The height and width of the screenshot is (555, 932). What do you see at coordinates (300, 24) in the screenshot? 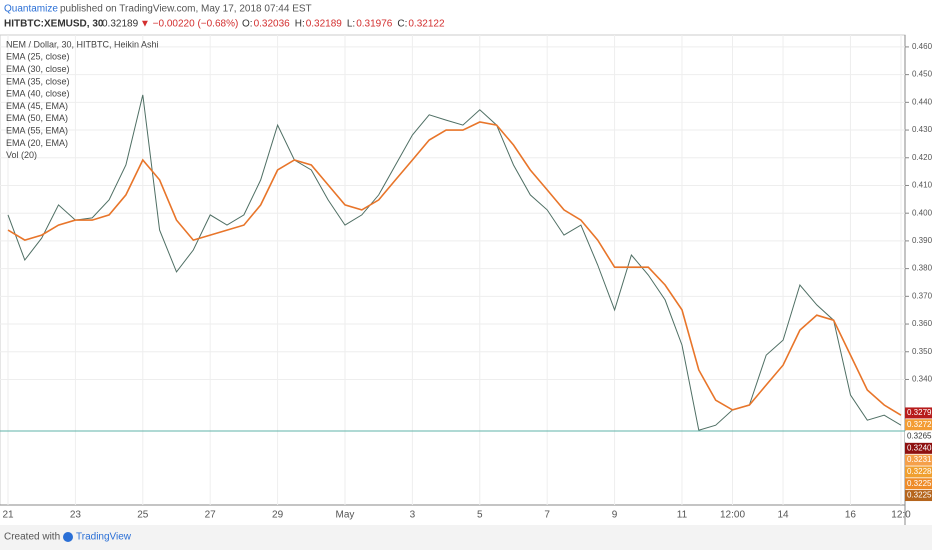
I see `ohlc-key: H:` at bounding box center [300, 24].